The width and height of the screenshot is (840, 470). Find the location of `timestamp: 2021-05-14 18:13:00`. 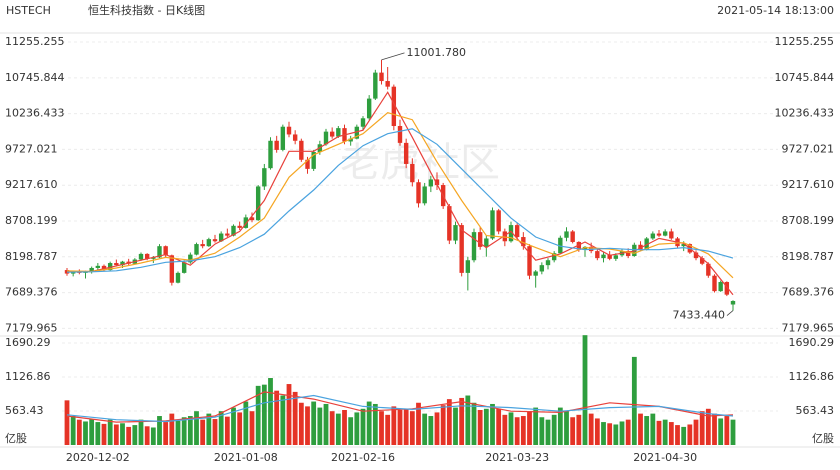

timestamp: 2021-05-14 18:13:00 is located at coordinates (775, 10).